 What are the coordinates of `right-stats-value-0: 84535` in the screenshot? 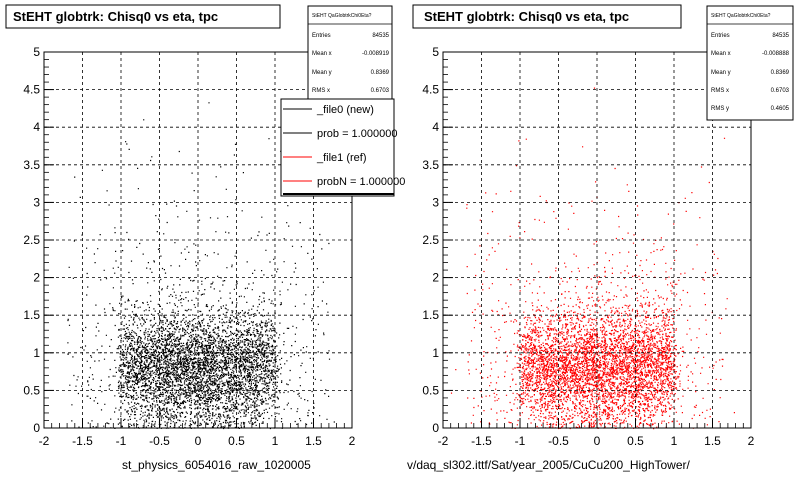 It's located at (780, 36).